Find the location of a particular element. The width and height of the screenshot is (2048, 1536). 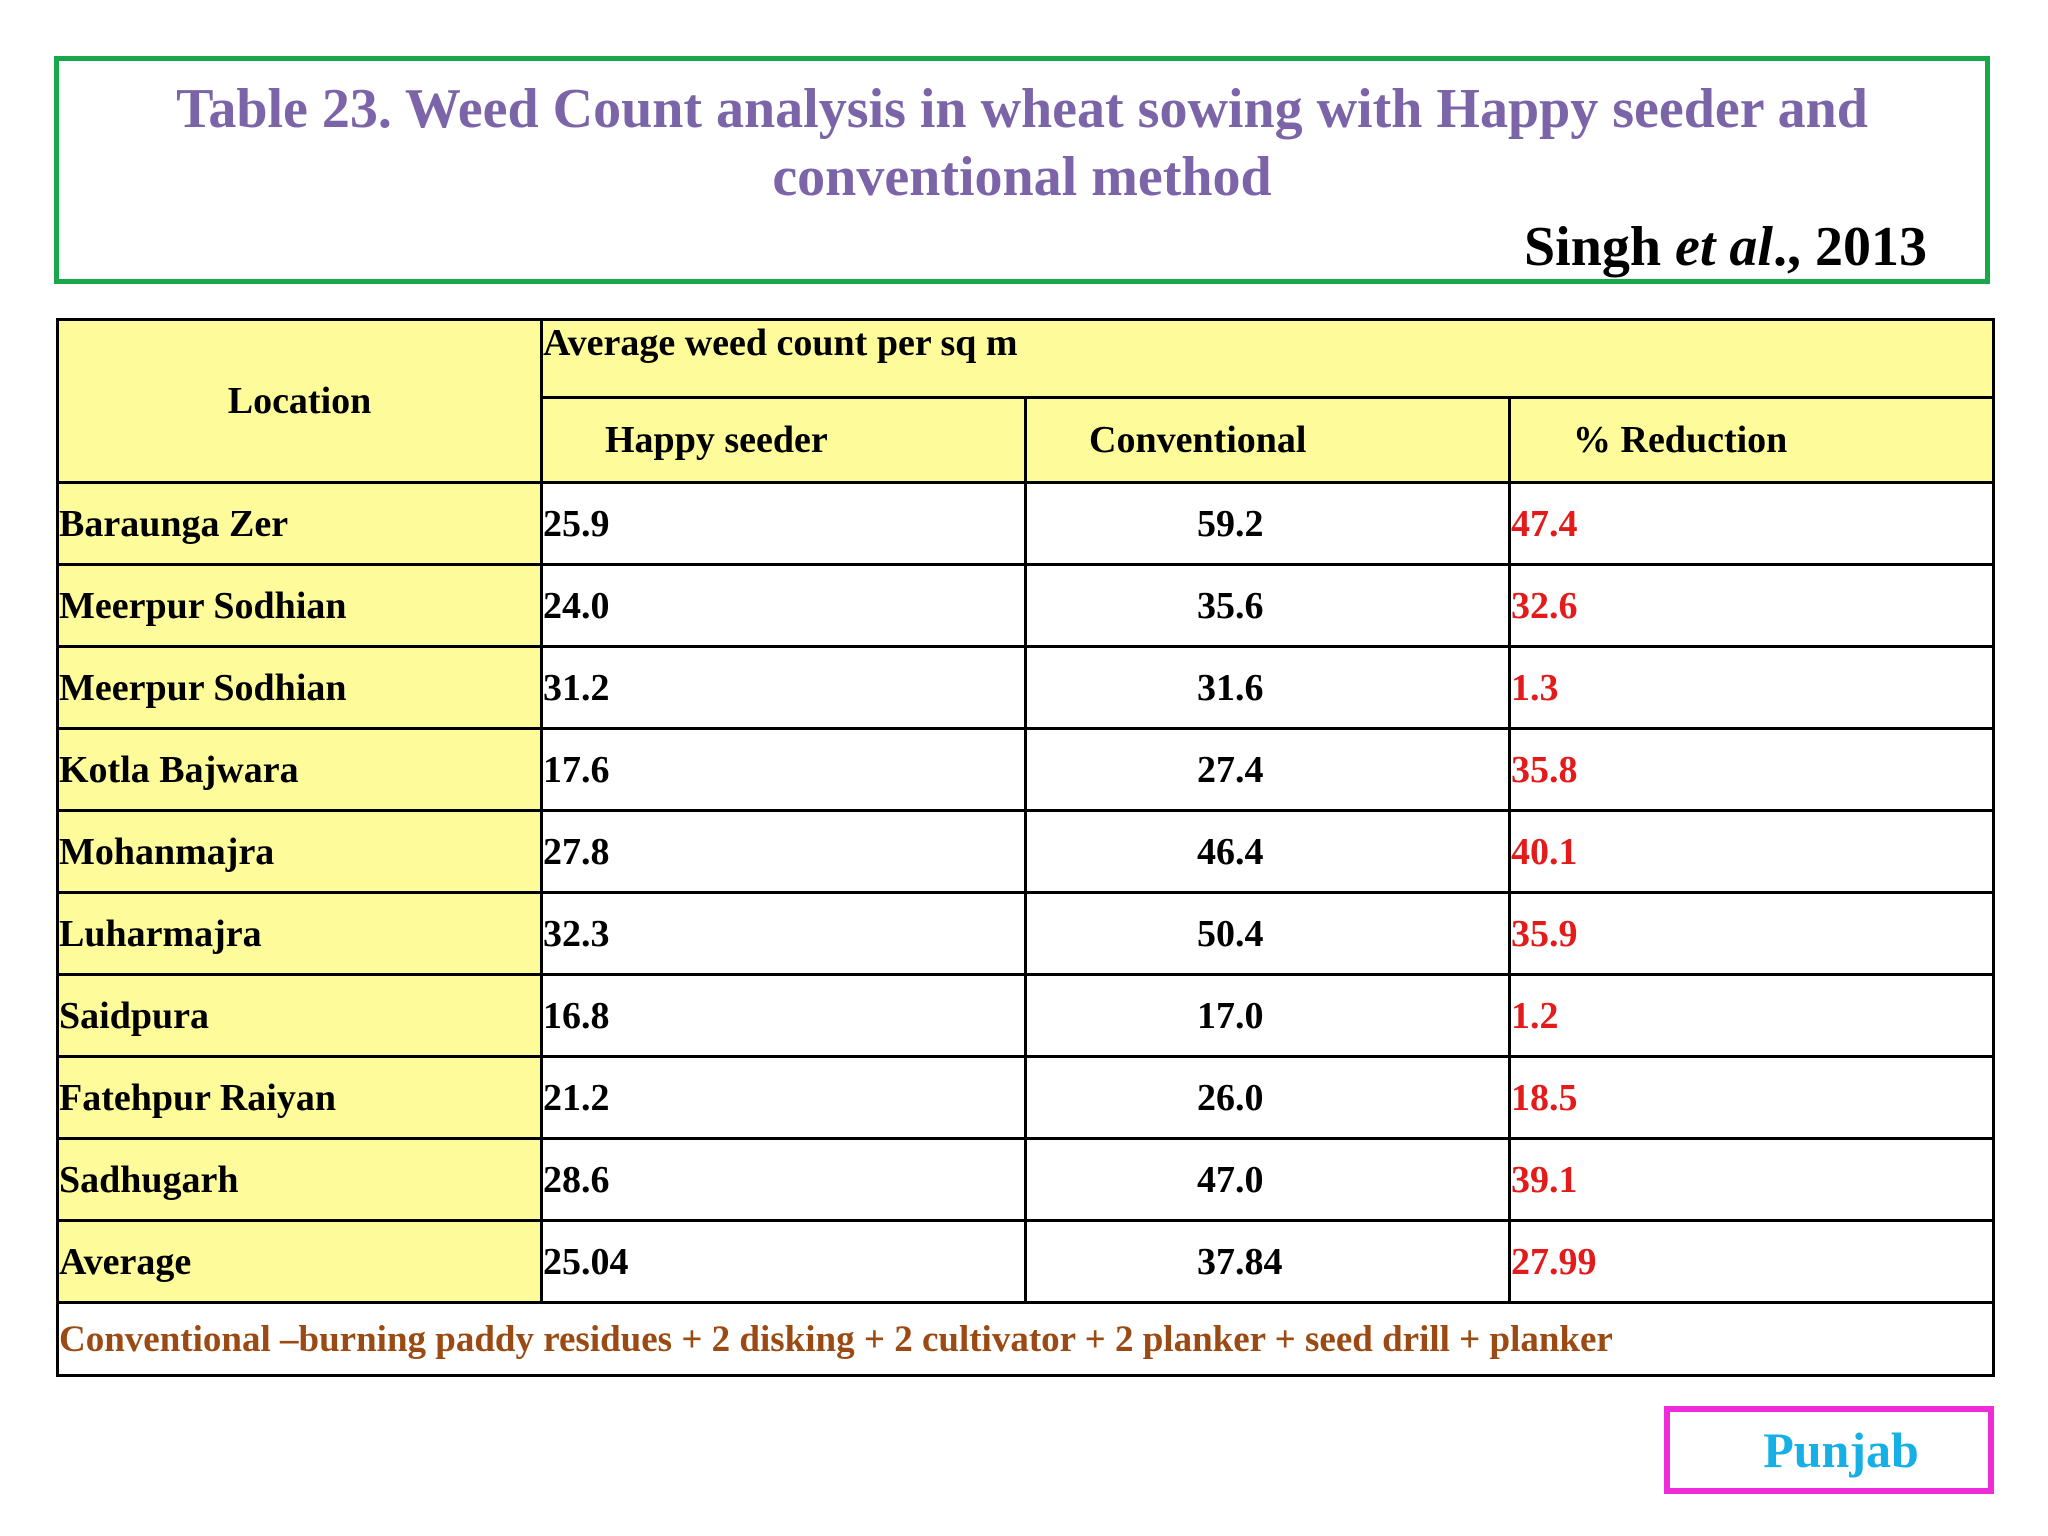

reduction-cell: 1.3 is located at coordinates (1751, 687).